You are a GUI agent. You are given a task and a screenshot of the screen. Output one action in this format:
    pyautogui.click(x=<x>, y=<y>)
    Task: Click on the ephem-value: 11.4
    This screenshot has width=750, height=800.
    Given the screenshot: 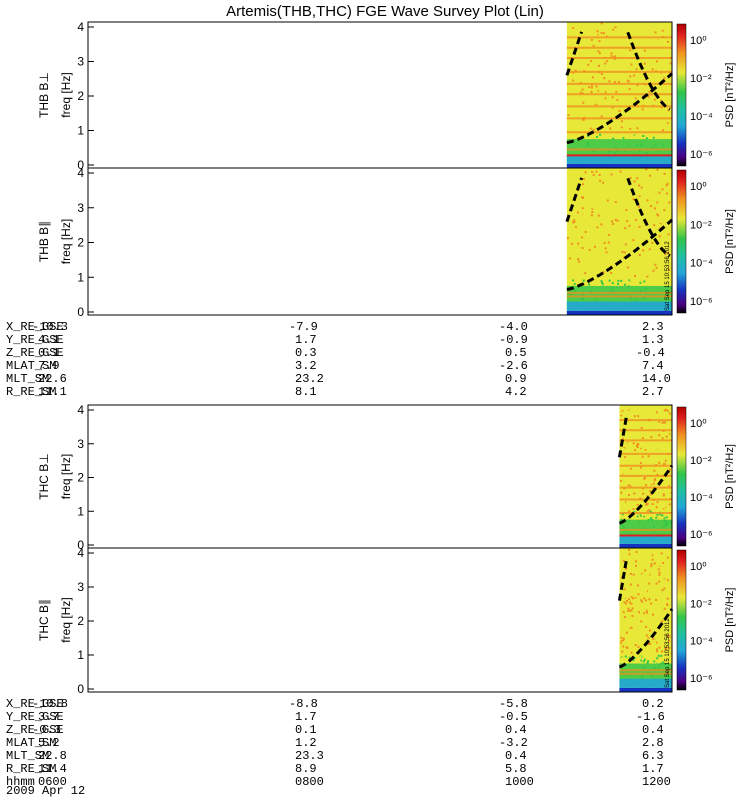 What is the action you would take?
    pyautogui.click(x=52, y=769)
    